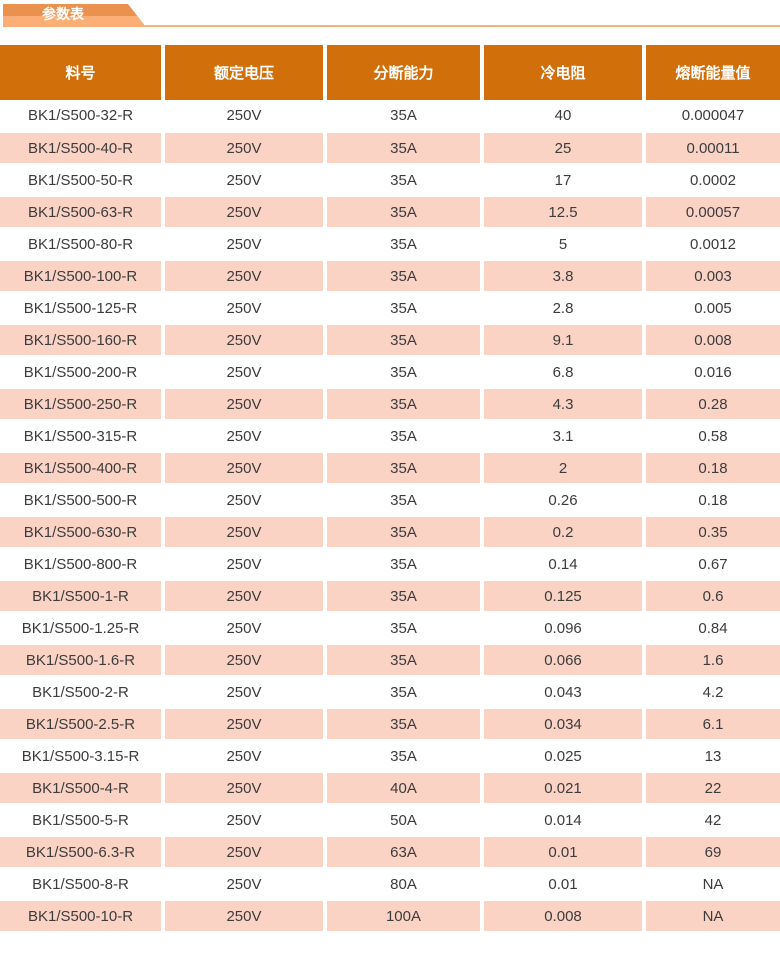 The width and height of the screenshot is (780, 961). I want to click on table-row: BK1/S500-200-R 250V 35A 6.8 0.016, so click(390, 372).